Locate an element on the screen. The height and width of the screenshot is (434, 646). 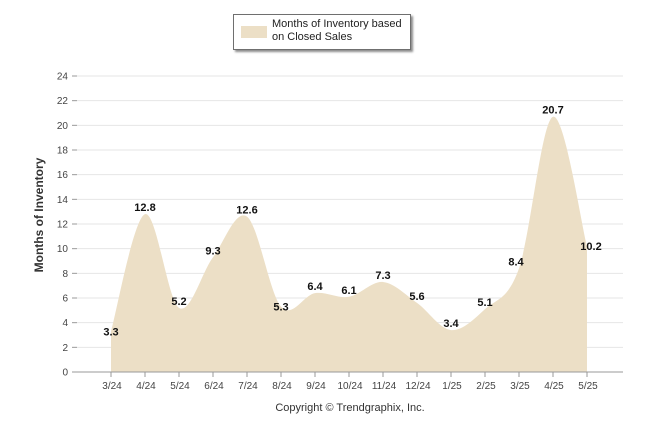
y-tick-label: 16 is located at coordinates (63, 175).